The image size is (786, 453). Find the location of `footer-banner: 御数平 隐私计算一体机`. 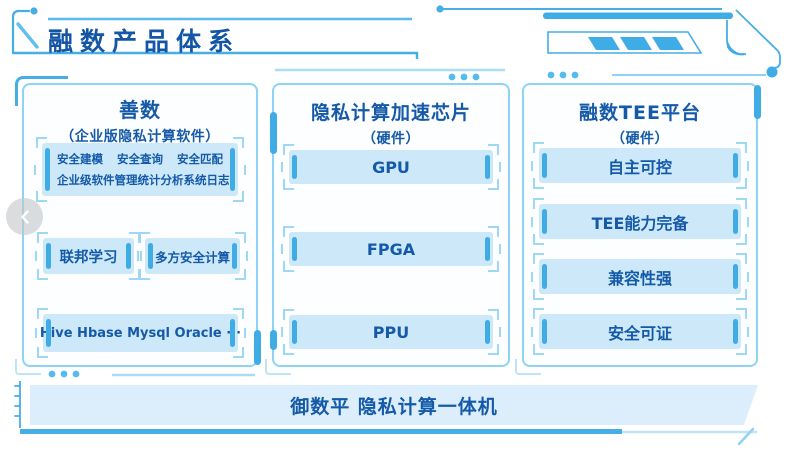

footer-banner: 御数平 隐私计算一体机 is located at coordinates (394, 405).